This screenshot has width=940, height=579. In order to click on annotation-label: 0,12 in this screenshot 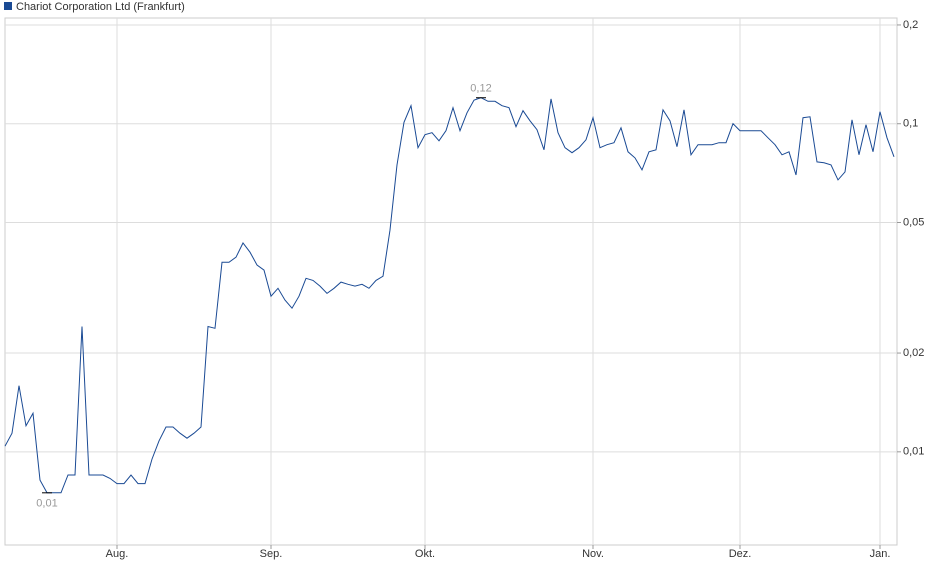, I will do `click(480, 89)`.